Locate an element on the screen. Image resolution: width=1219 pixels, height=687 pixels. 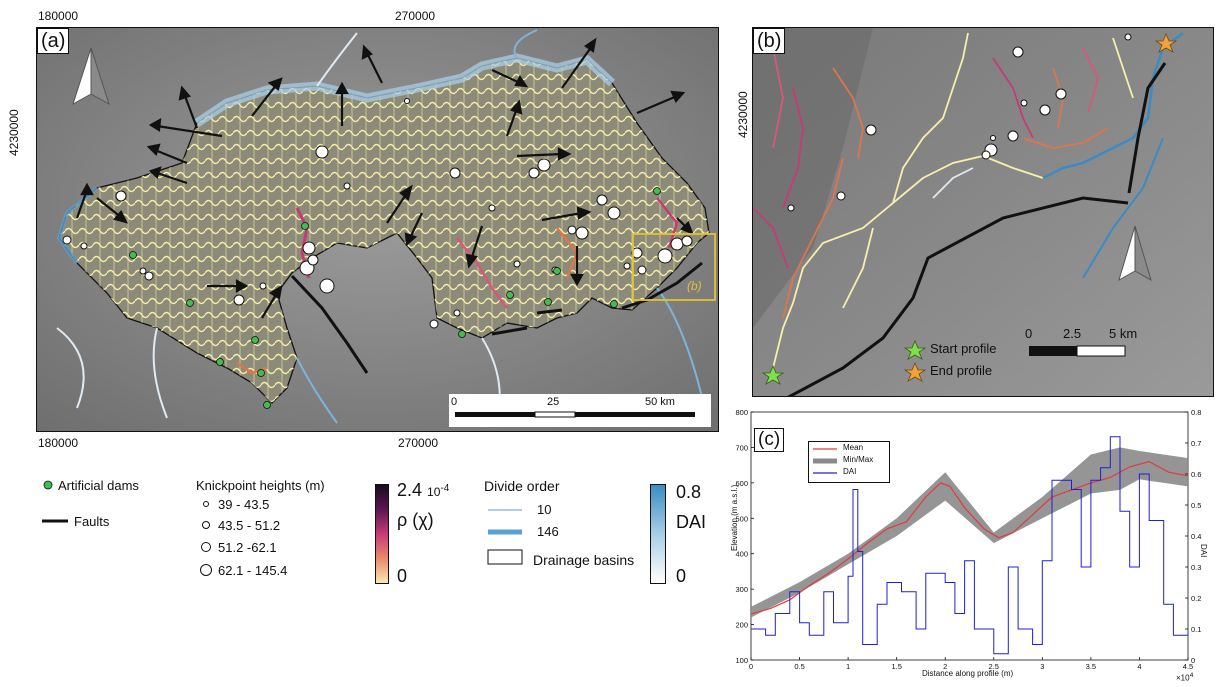
divide-high-order is located at coordinates (405, 90).